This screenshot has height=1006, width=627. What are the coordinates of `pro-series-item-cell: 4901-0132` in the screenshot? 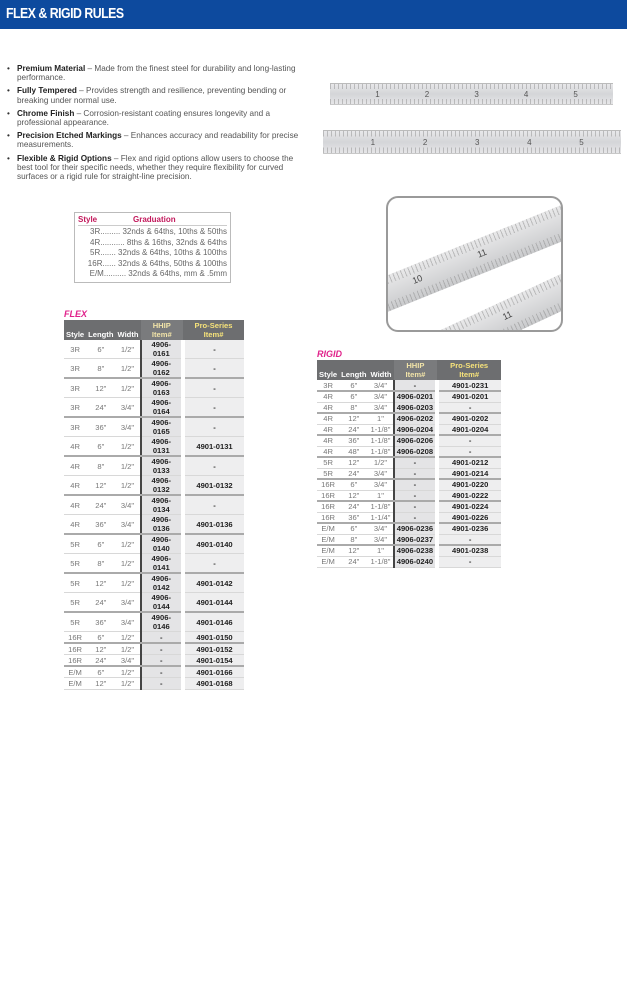 It's located at (212, 485).